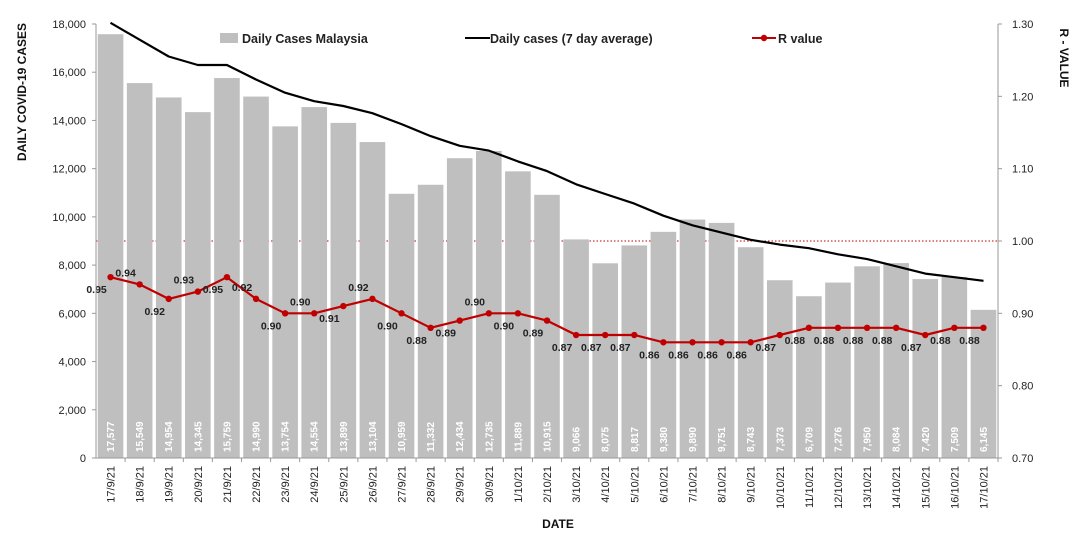  What do you see at coordinates (955, 439) in the screenshot?
I see `bar-label-16/10/21: 7,509` at bounding box center [955, 439].